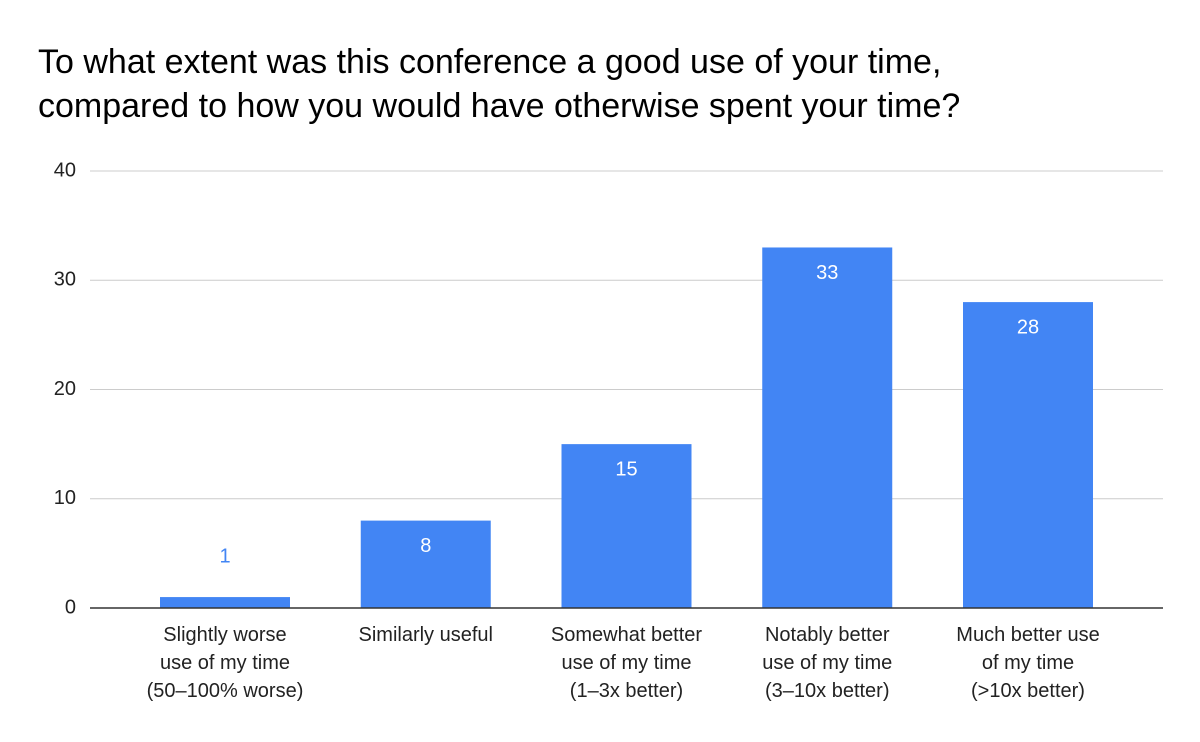 The height and width of the screenshot is (742, 1200). I want to click on y-tick-label: 20, so click(65, 389).